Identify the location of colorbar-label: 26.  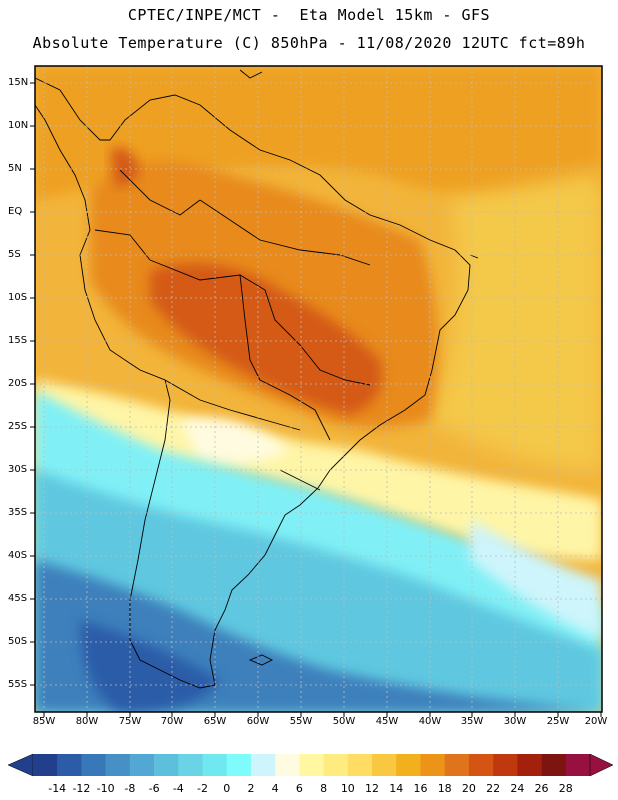
(541, 788).